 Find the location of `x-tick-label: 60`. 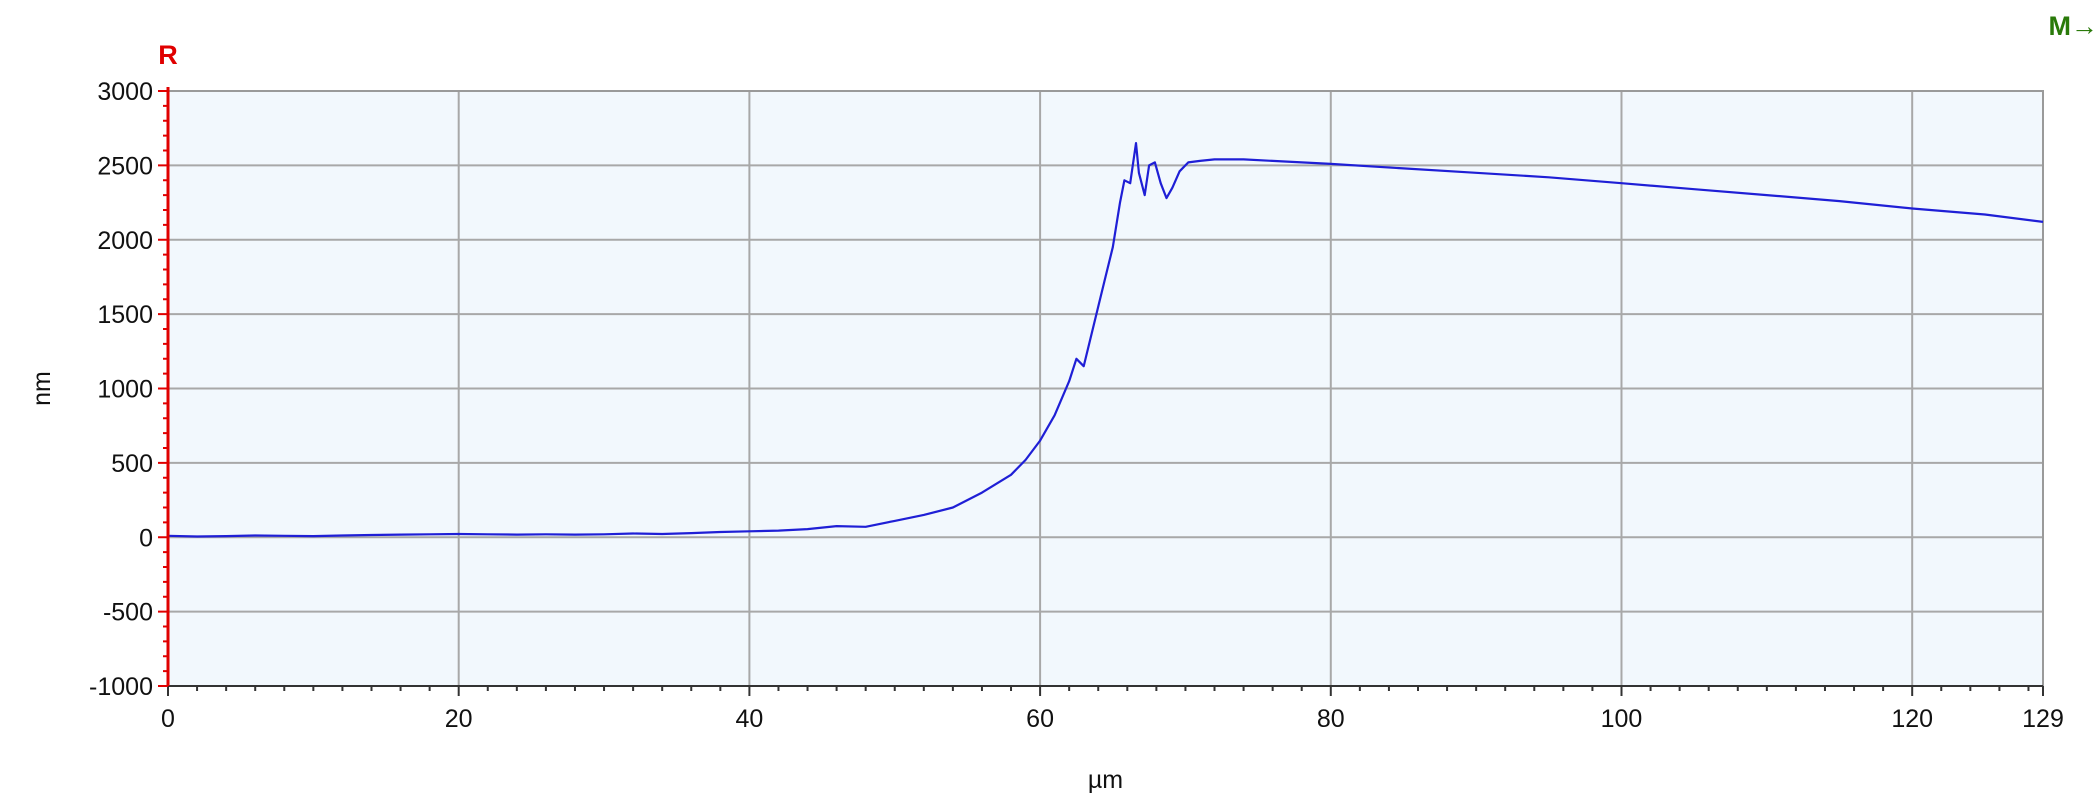

x-tick-label: 60 is located at coordinates (1040, 719).